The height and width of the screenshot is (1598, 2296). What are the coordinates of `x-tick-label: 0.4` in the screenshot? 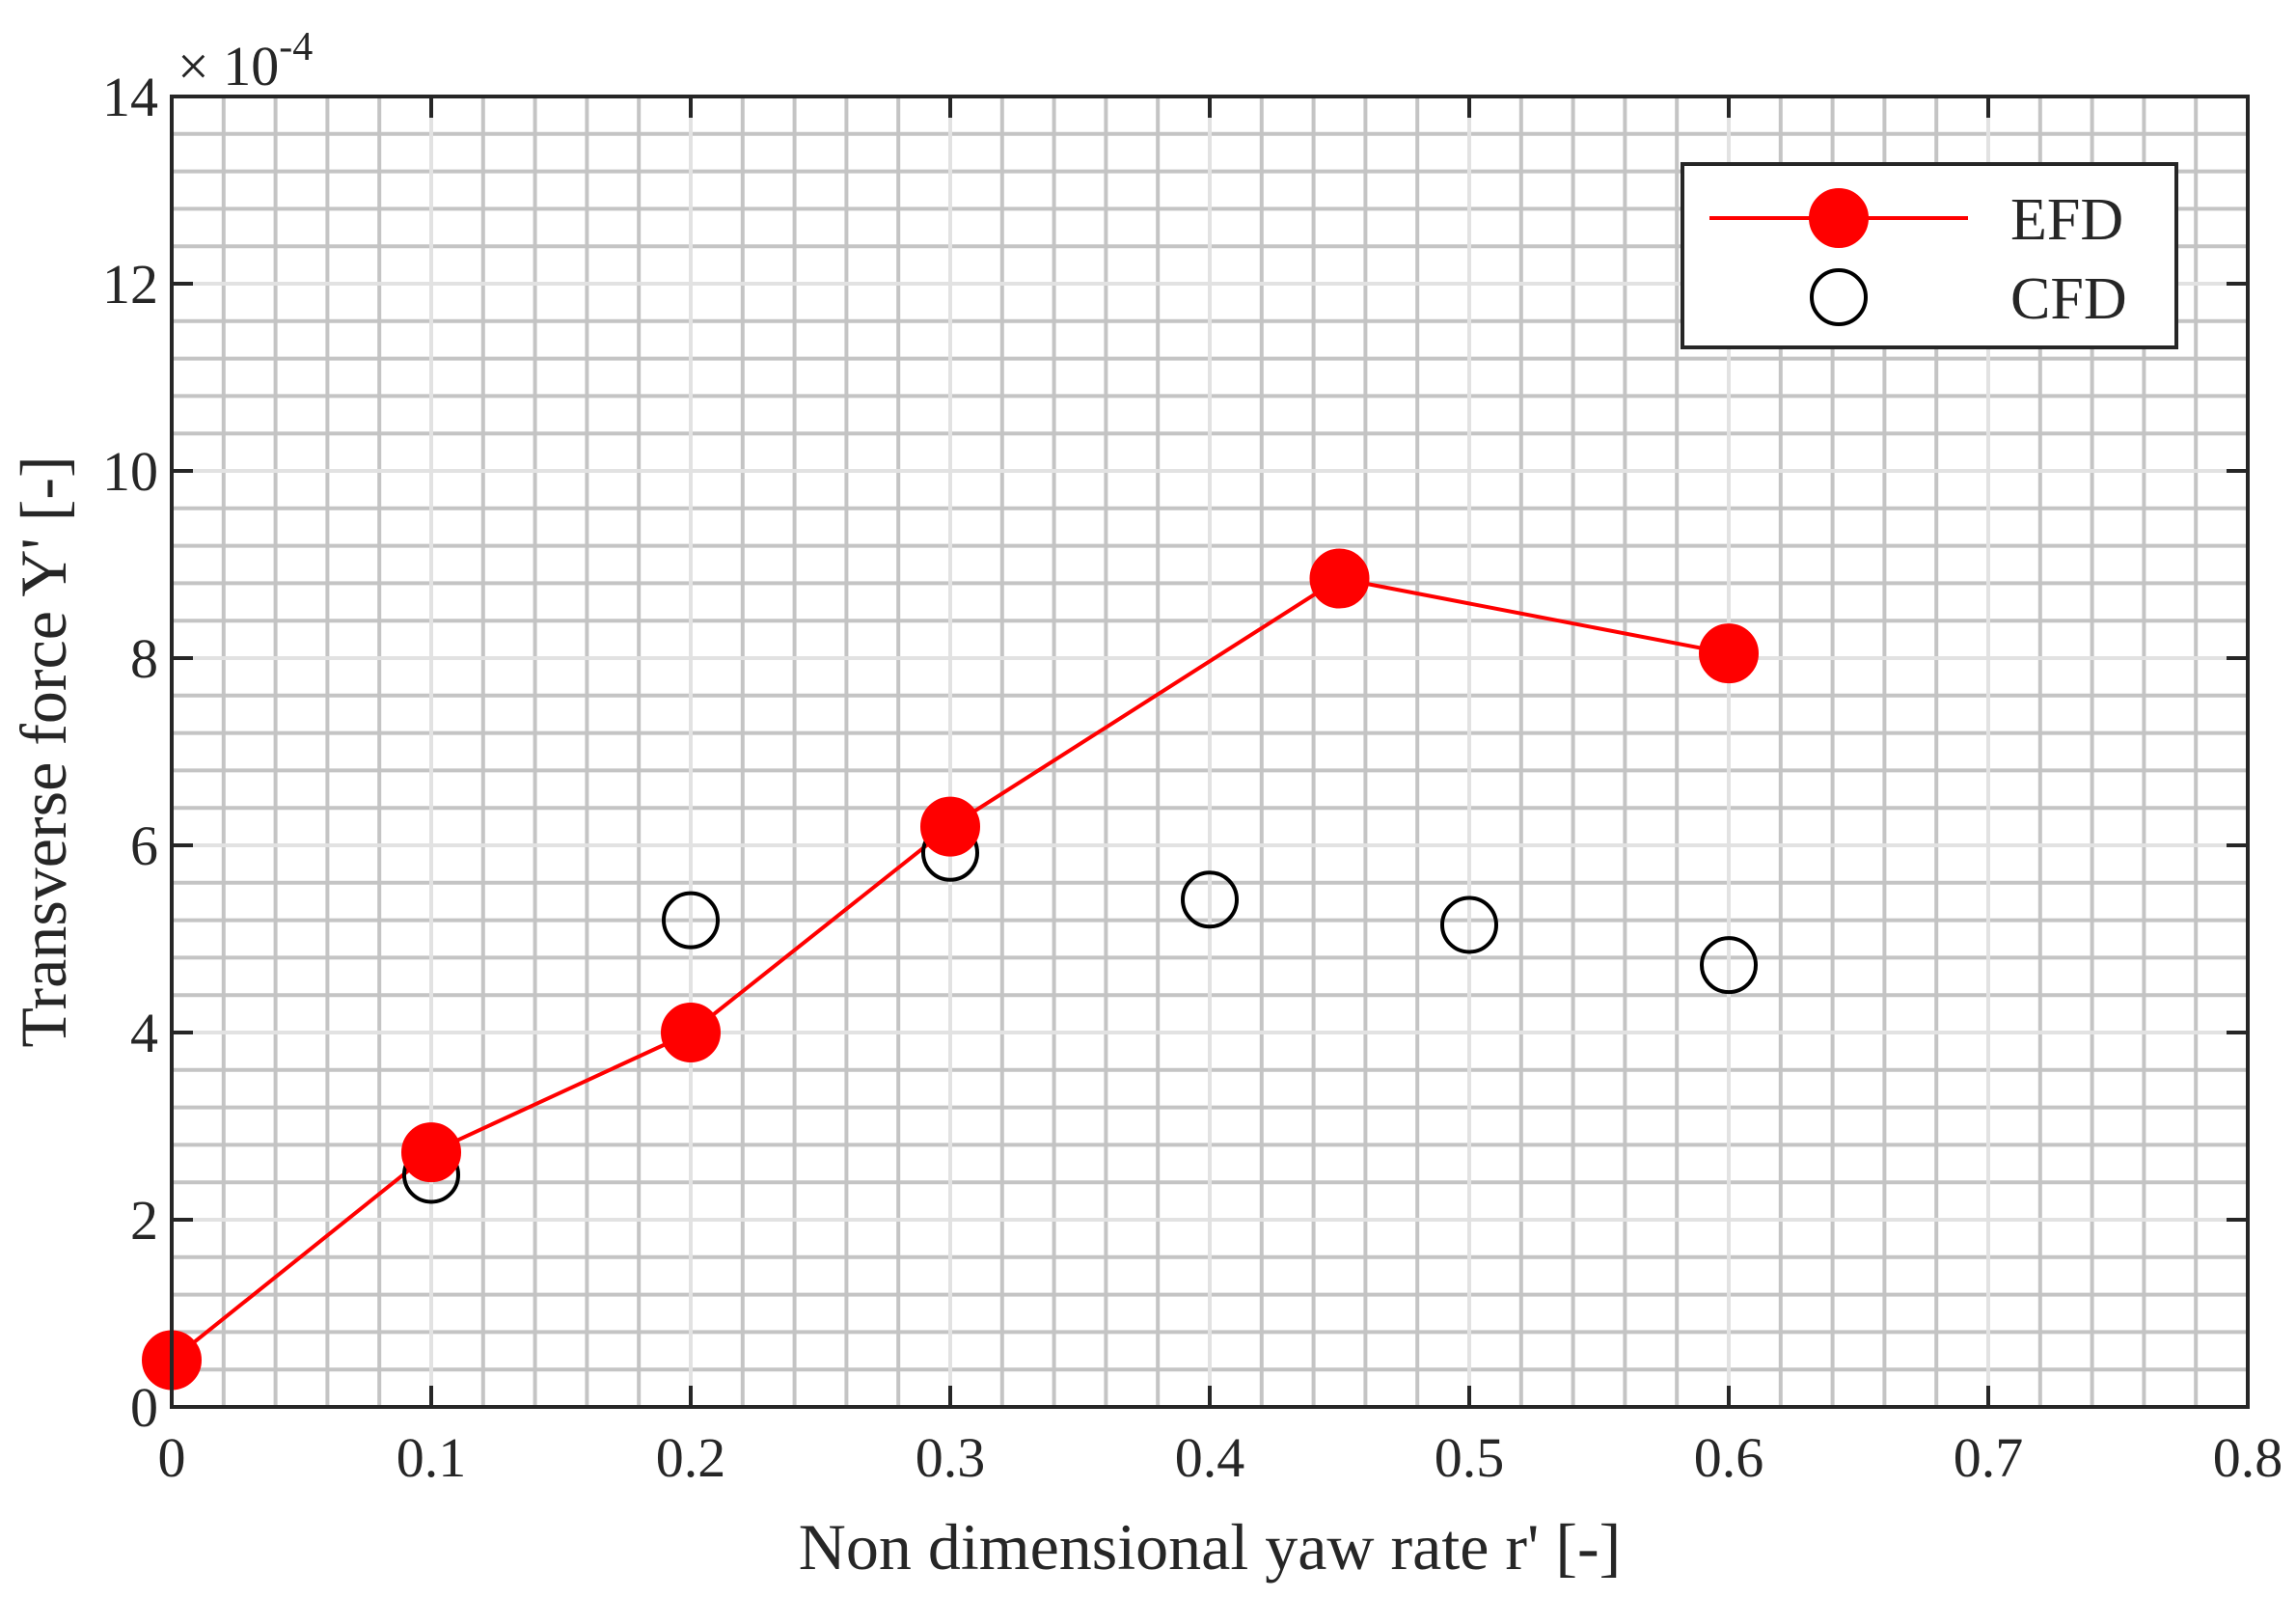 It's located at (1210, 1457).